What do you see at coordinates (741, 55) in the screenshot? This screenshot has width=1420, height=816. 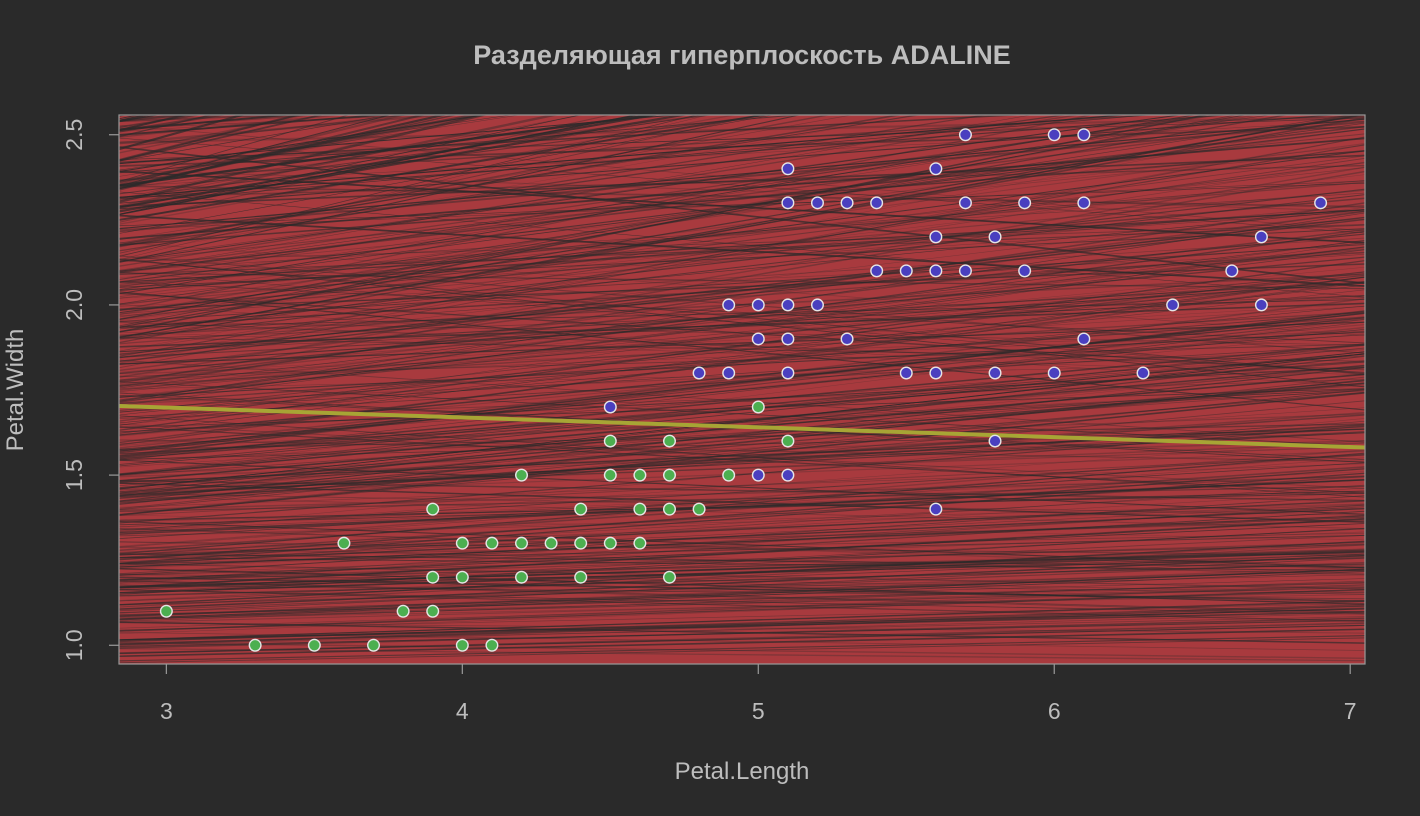 I see `chart-title: Разделяющая гиперплоскость ADALINE` at bounding box center [741, 55].